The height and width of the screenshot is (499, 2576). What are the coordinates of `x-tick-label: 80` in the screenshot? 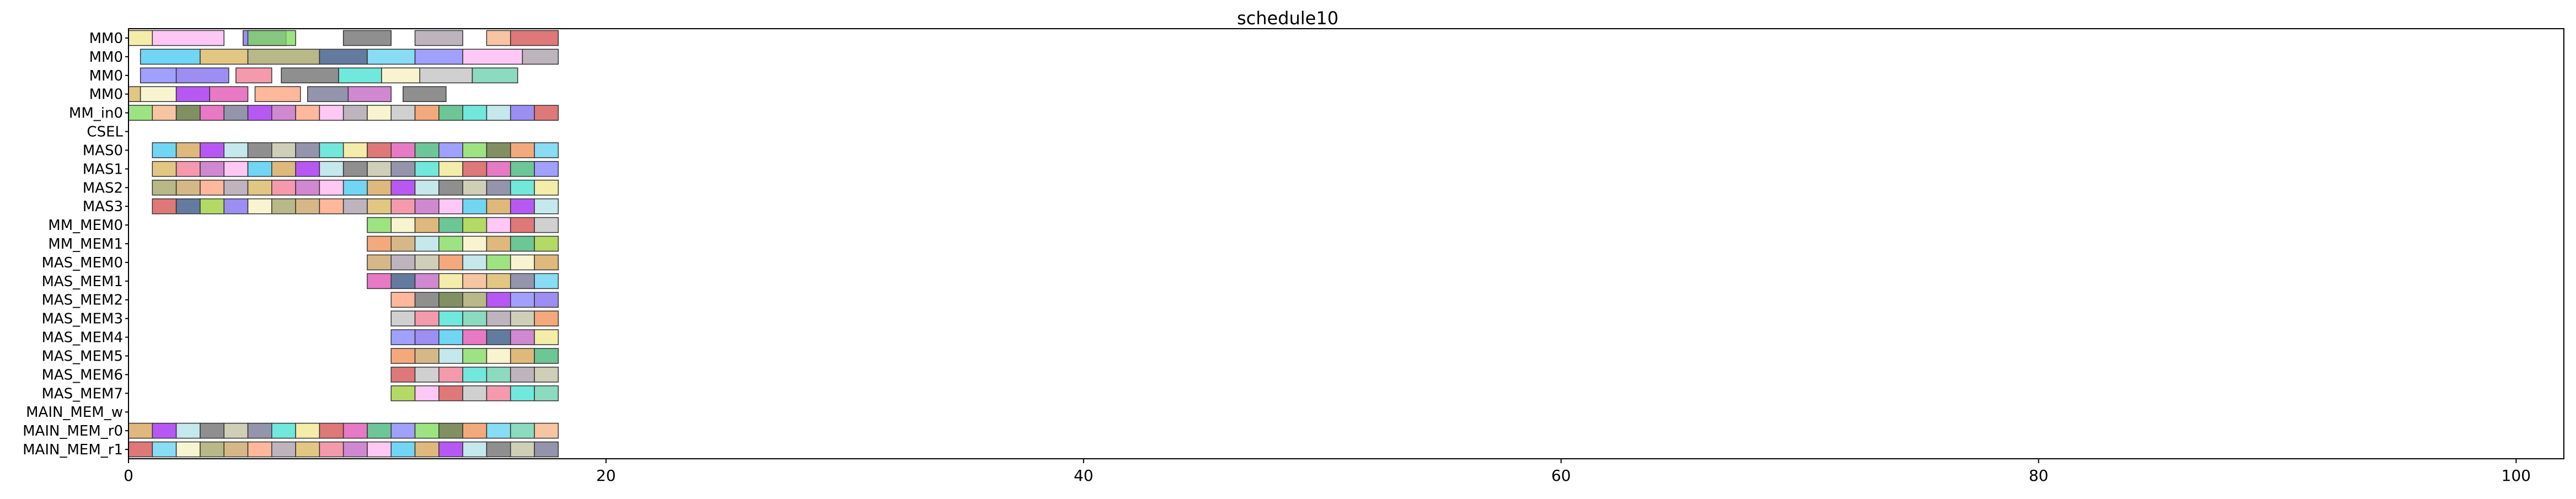 It's located at (2039, 475).